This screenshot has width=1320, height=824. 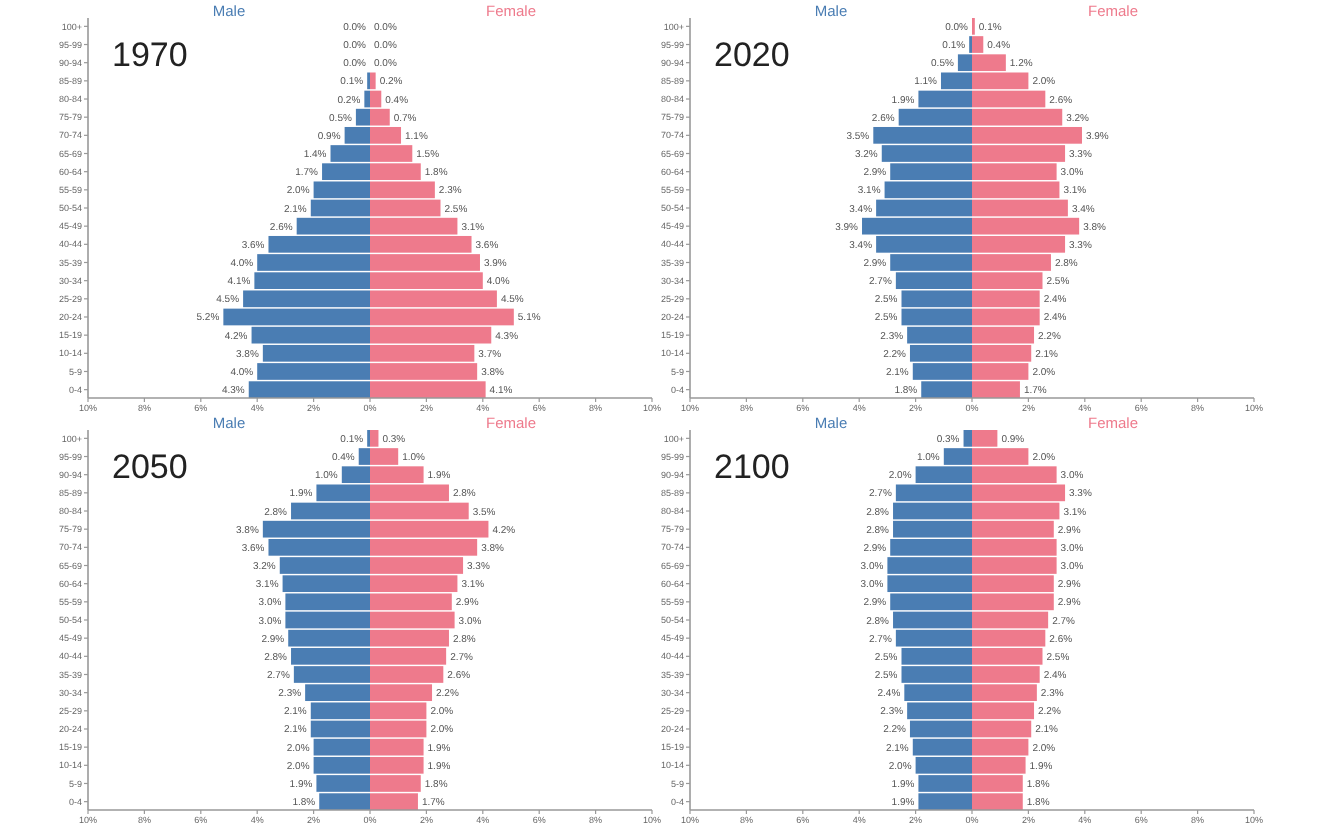 What do you see at coordinates (150, 467) in the screenshot?
I see `text: 2050` at bounding box center [150, 467].